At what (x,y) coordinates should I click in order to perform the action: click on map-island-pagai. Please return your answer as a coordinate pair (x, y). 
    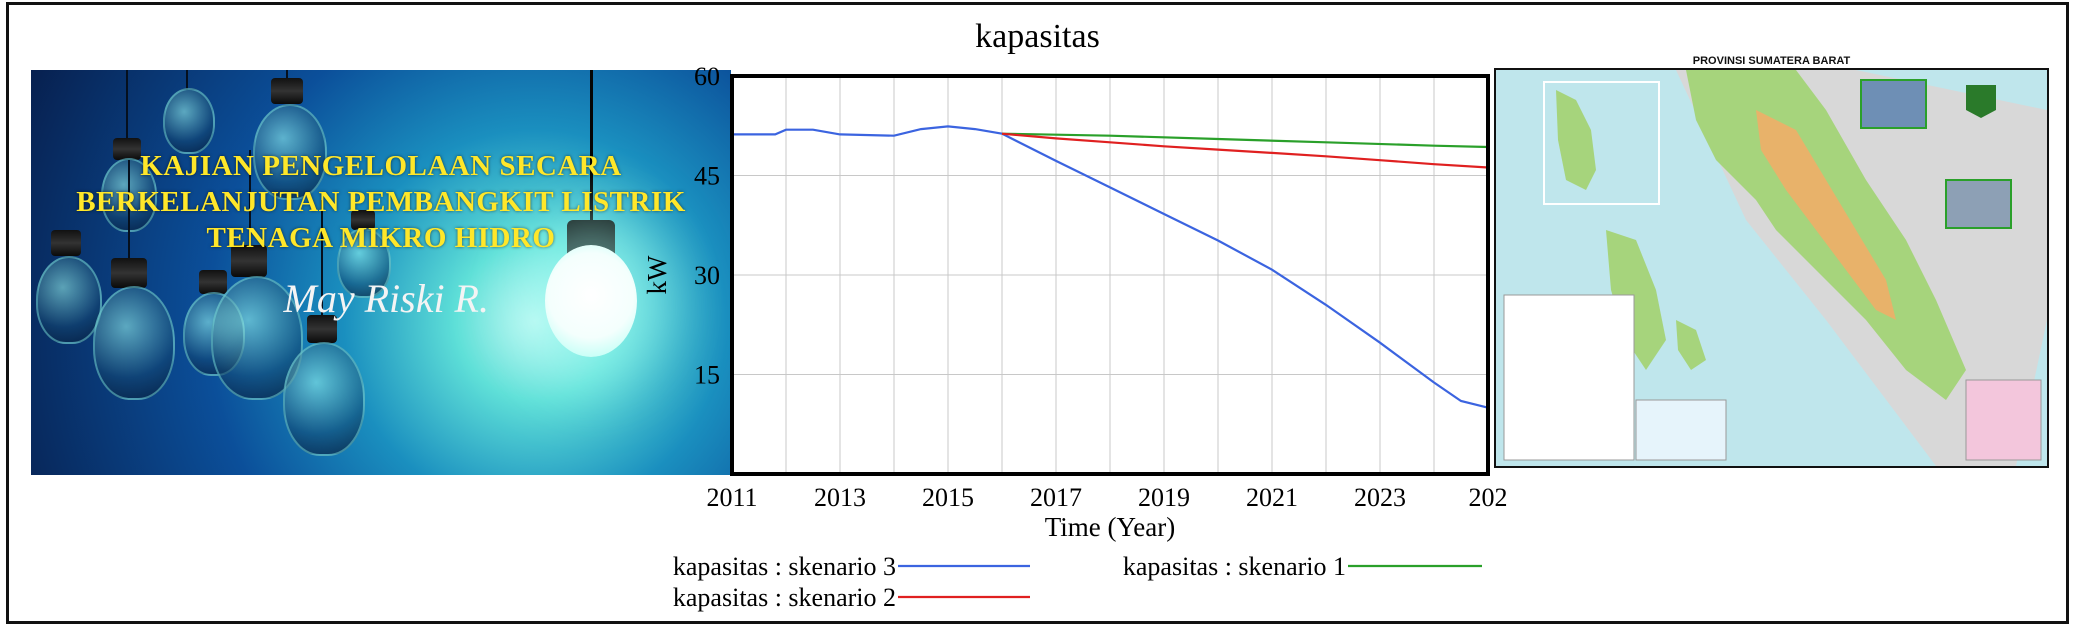
    Looking at the image, I should click on (1691, 345).